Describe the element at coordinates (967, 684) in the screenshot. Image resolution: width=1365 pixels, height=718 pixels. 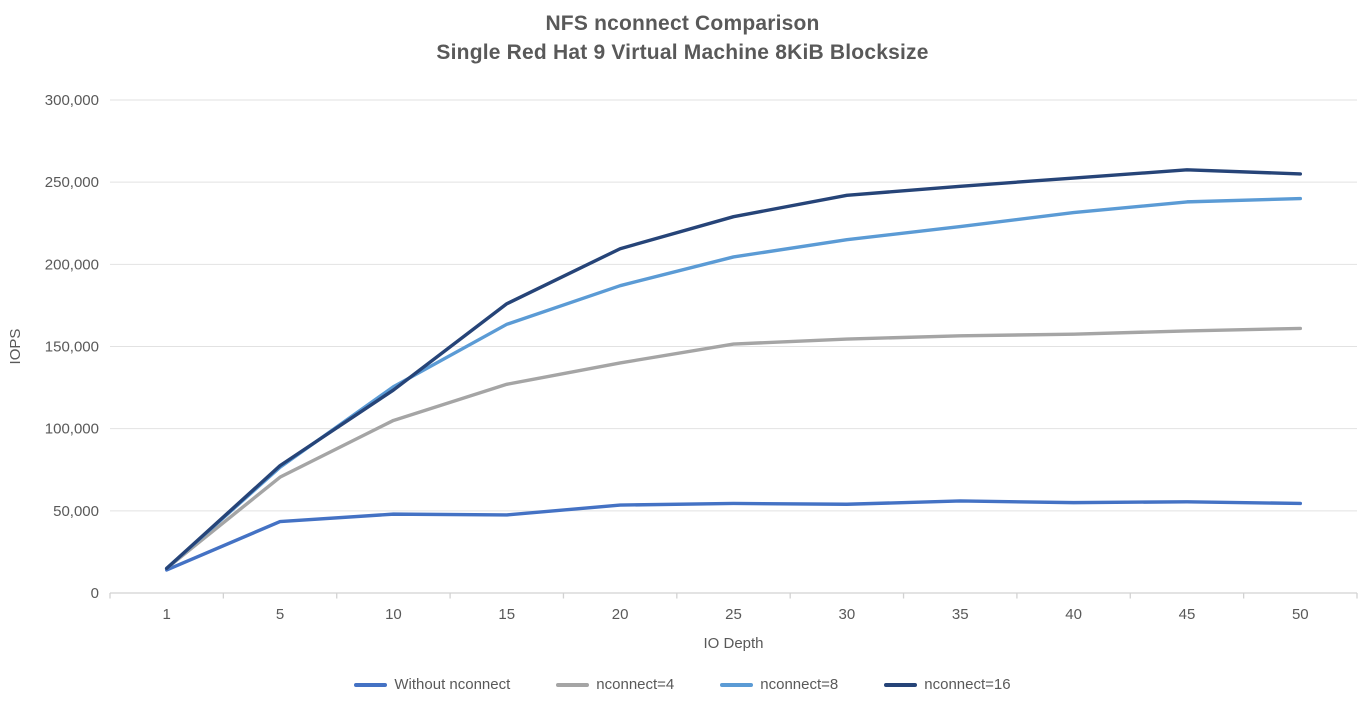
I see `legend-label: nconnect=16` at that location.